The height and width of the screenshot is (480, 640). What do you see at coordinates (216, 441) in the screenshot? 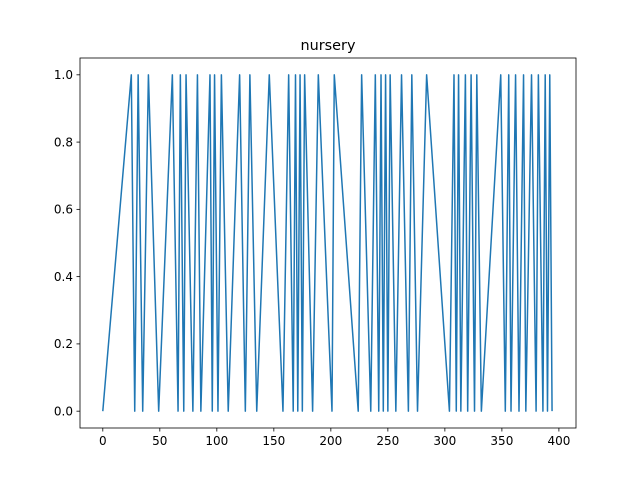
I see `x-tick-label: 100` at bounding box center [216, 441].